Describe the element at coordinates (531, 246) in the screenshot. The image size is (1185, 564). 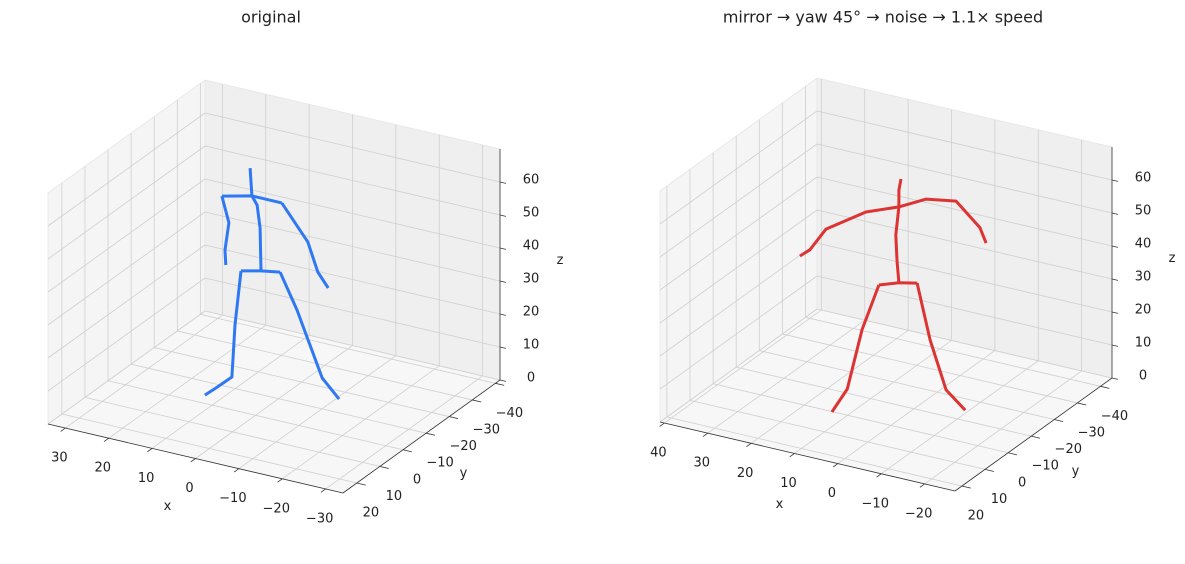
I see `z-tick-label: 40` at that location.